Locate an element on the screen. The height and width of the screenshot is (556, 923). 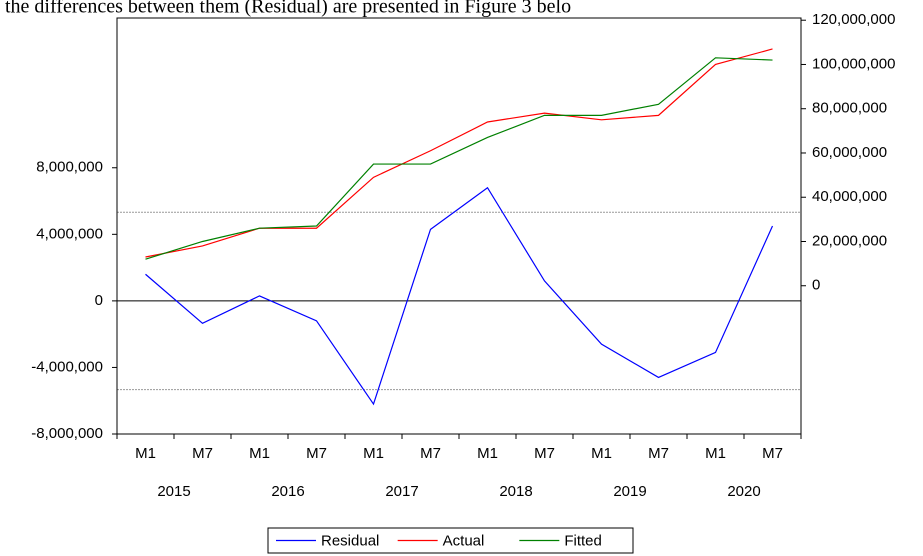
legend-label: Fitted is located at coordinates (583, 540).